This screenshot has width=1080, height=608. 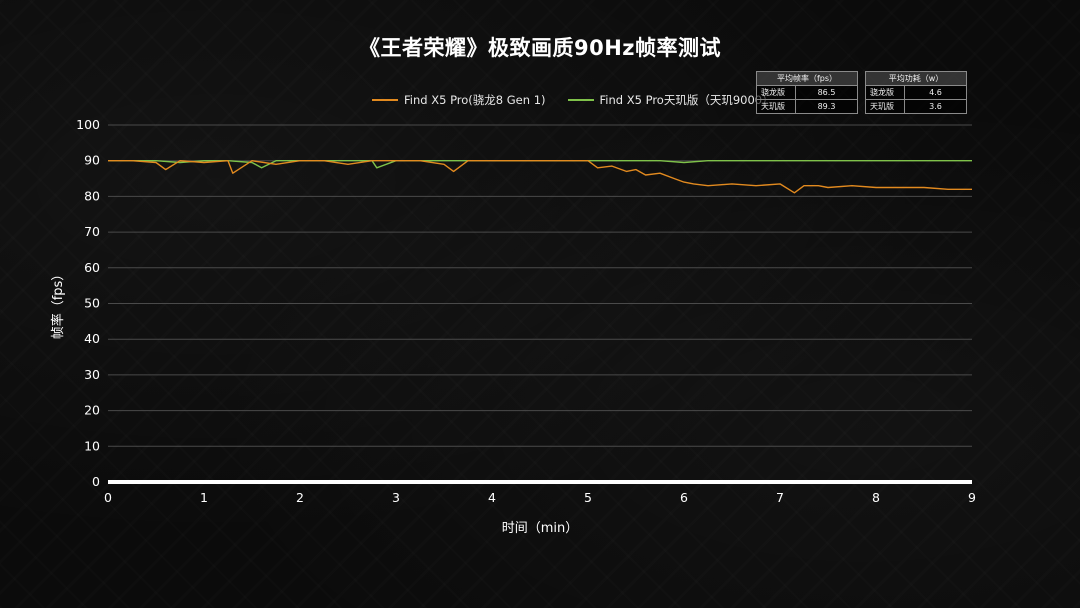 I want to click on legend-label-dimensity: Find X5 Pro天玑版（天玑9000）, so click(x=686, y=100).